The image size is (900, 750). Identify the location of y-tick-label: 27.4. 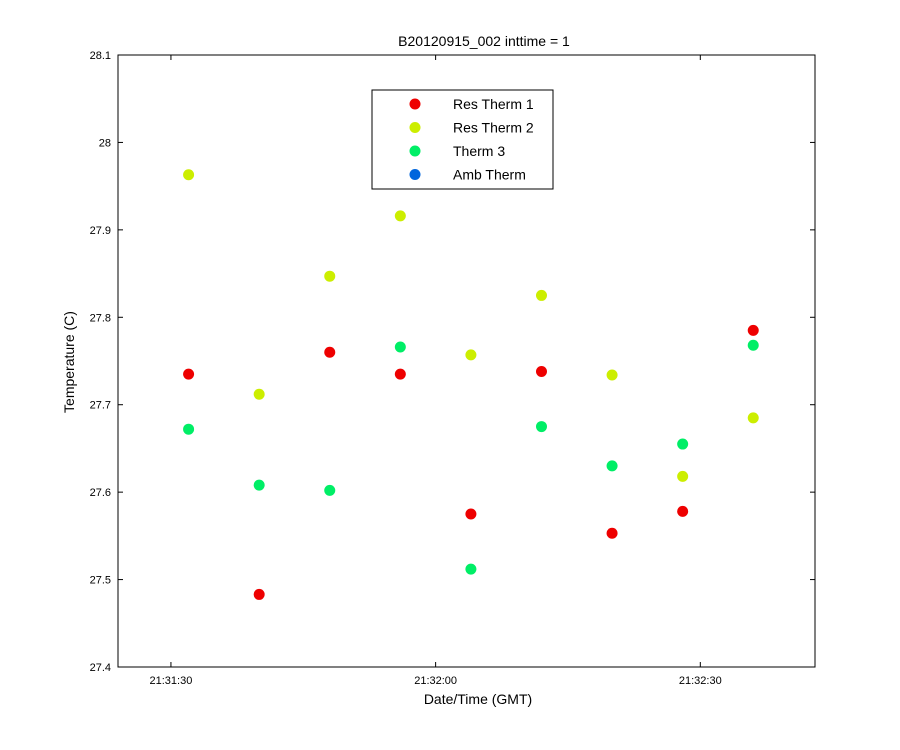
(100, 668).